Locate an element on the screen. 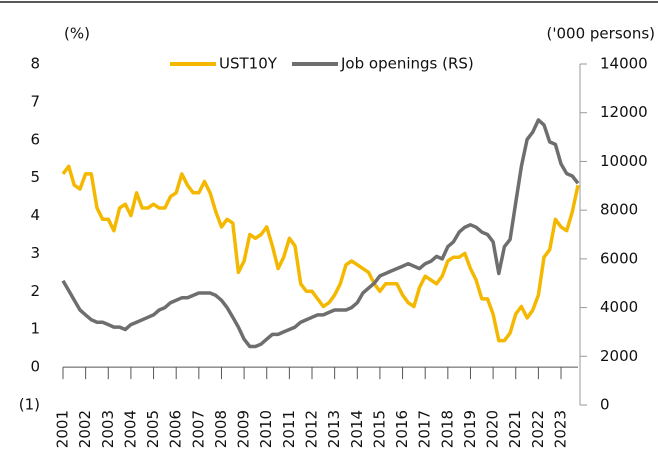 The height and width of the screenshot is (471, 658). y-axis-label: (%) is located at coordinates (77, 34).